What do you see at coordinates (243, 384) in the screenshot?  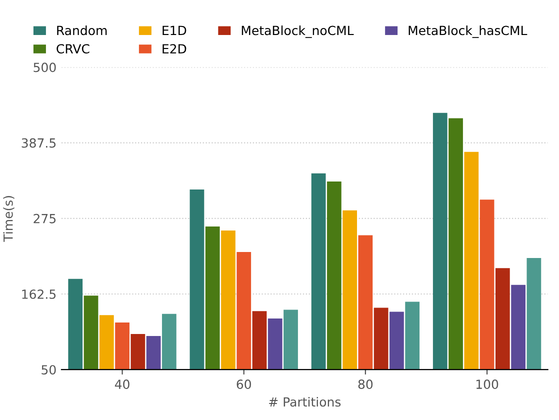 I see `x-tick-label: 60` at bounding box center [243, 384].